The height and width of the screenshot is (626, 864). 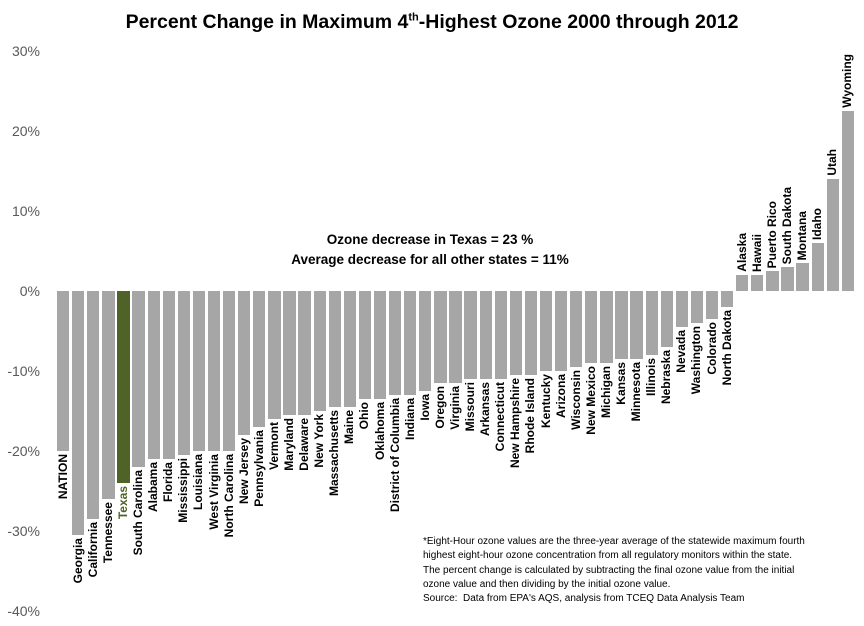 What do you see at coordinates (183, 490) in the screenshot?
I see `bar-label-mississippi: Mississippi` at bounding box center [183, 490].